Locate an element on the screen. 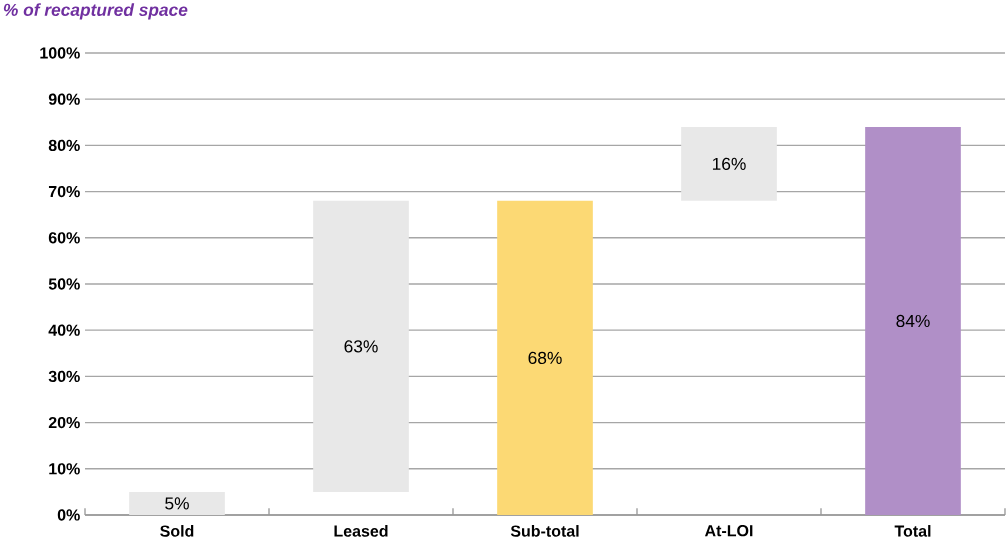 This screenshot has width=1008, height=559. data-label: 16% is located at coordinates (729, 163).